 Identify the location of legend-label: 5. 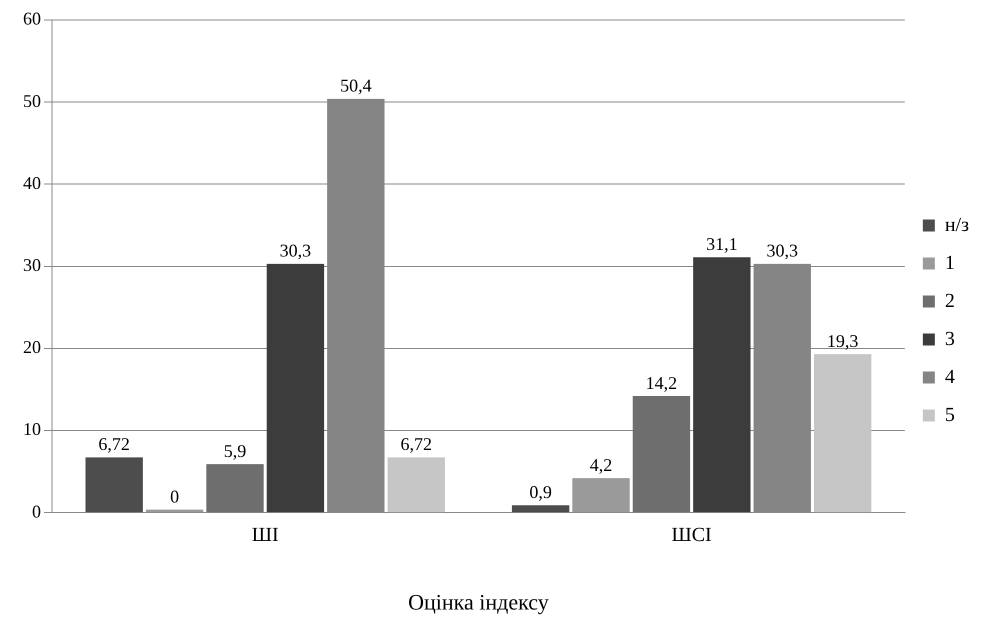
(949, 415).